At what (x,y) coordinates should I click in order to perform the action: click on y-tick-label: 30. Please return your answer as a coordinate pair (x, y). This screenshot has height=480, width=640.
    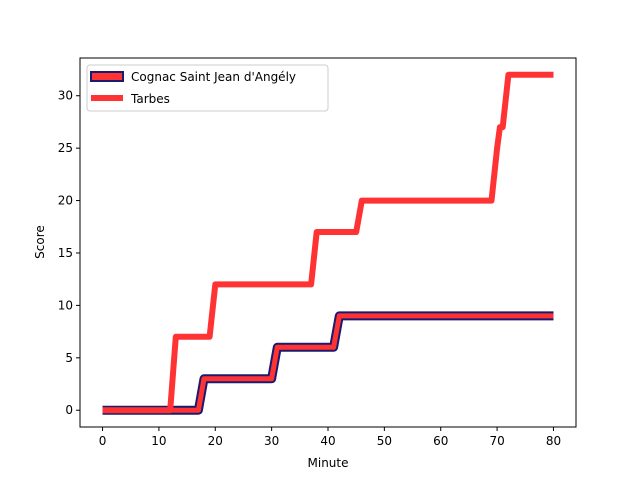
    Looking at the image, I should click on (65, 96).